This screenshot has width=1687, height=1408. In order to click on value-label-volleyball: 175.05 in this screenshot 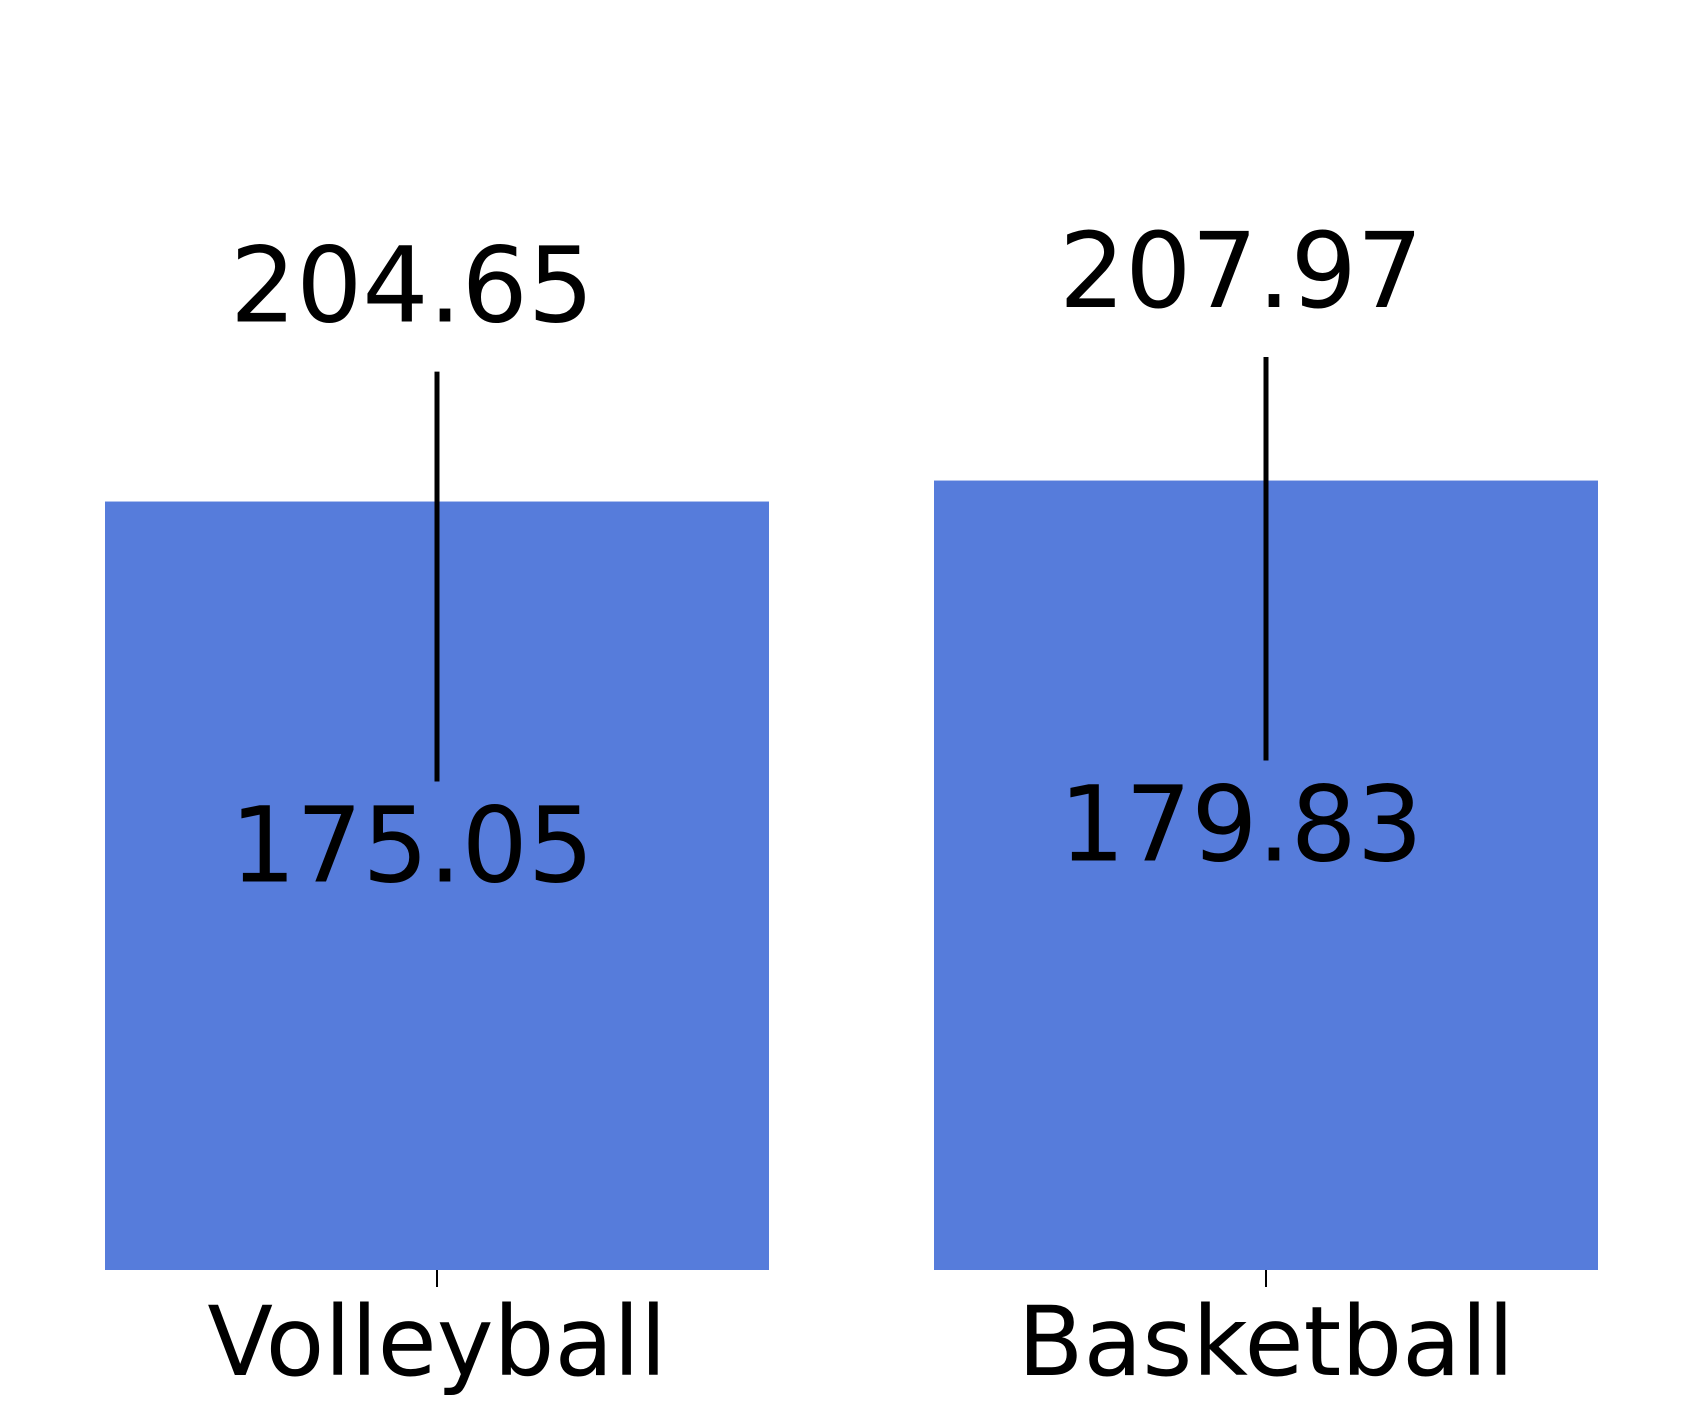, I will do `click(412, 846)`.